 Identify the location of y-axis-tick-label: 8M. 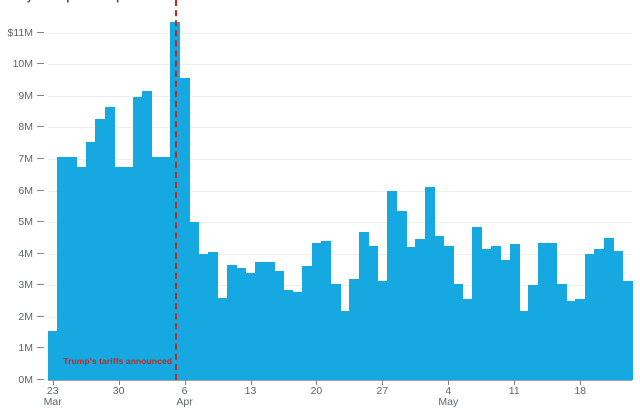
(22, 127).